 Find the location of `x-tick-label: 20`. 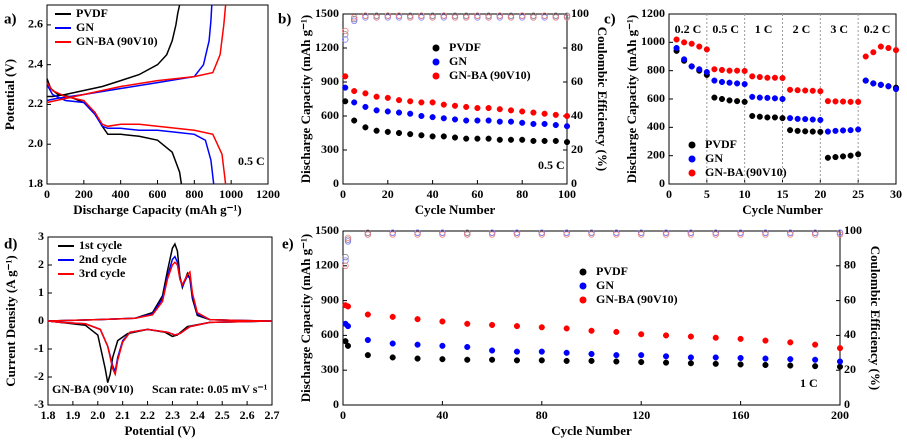

x-tick-label: 20 is located at coordinates (388, 194).